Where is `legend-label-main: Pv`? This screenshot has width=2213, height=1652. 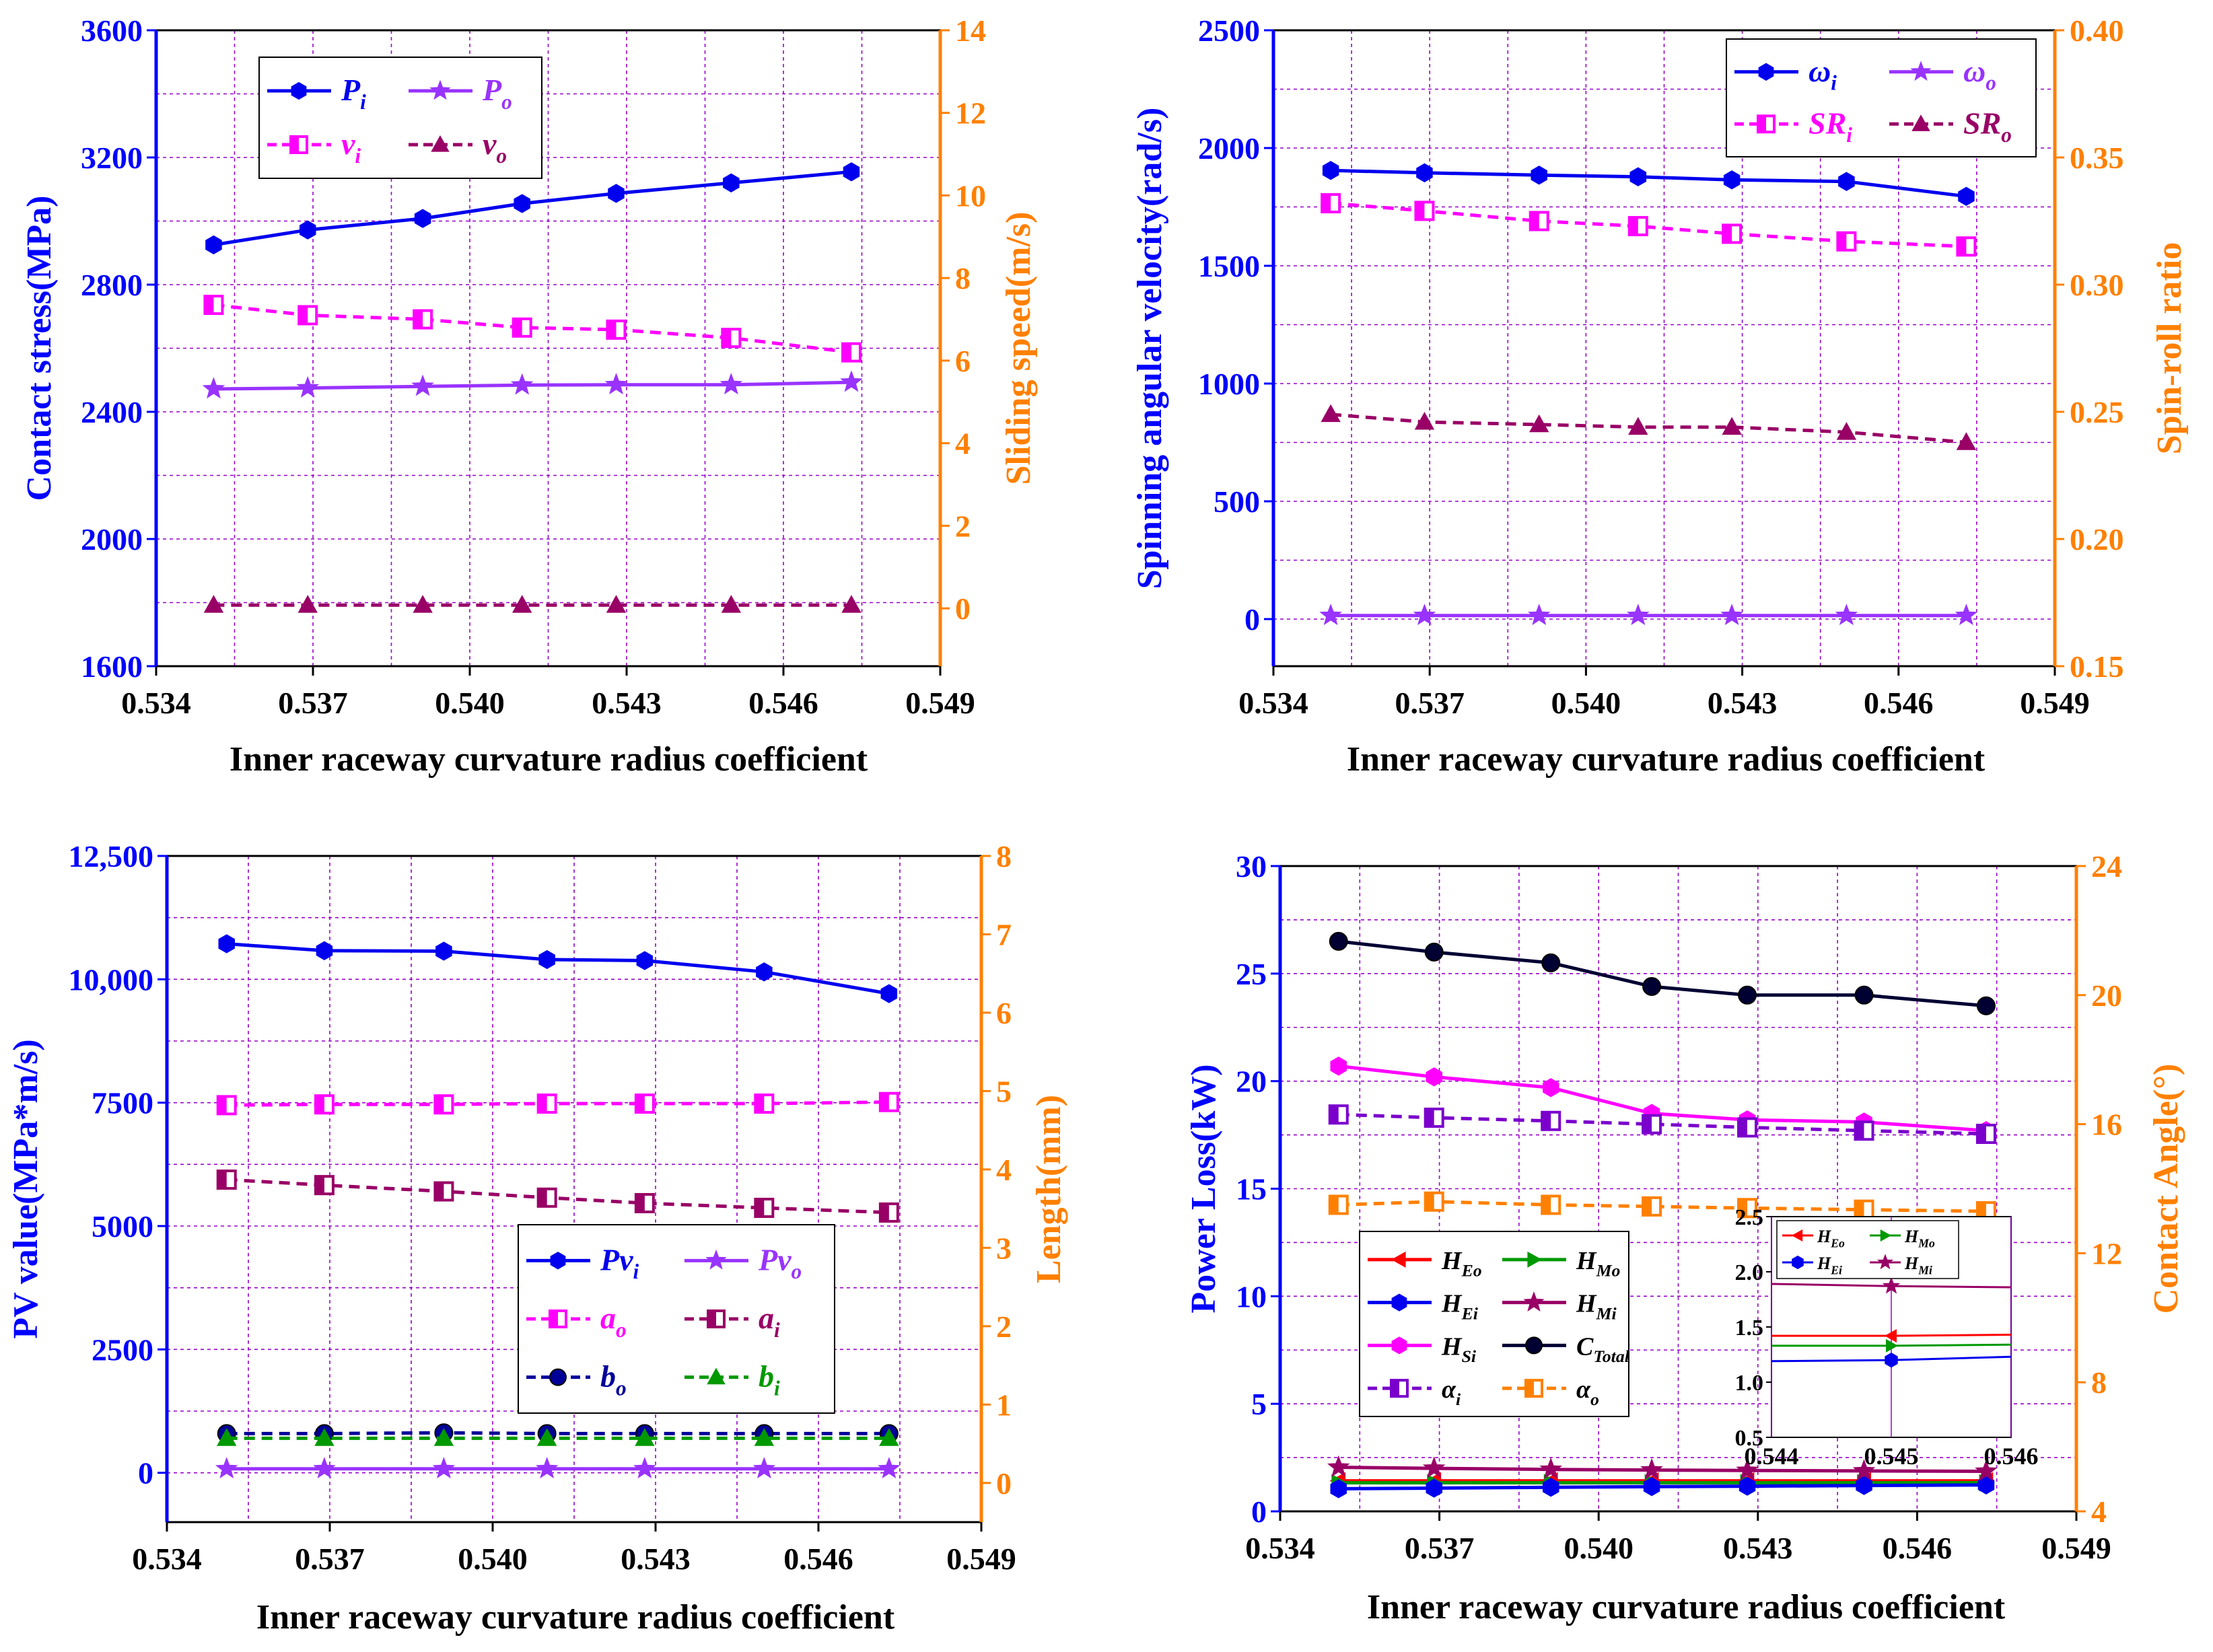
legend-label-main: Pv is located at coordinates (617, 1259).